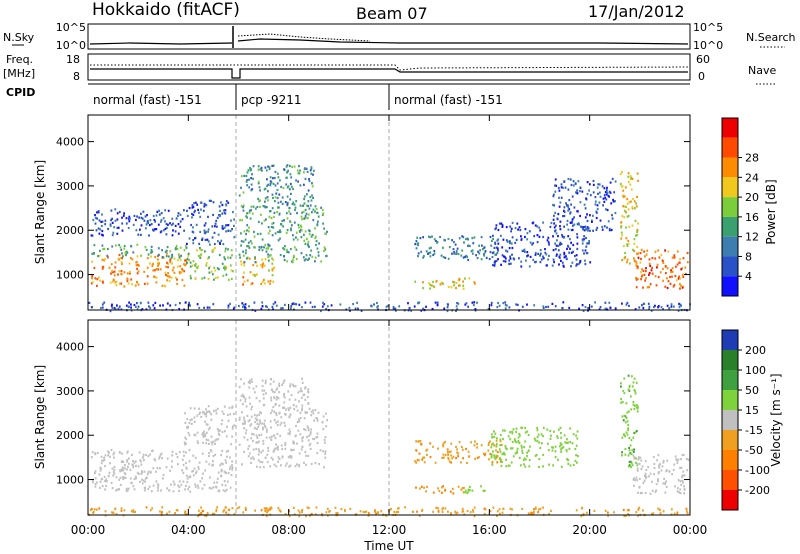 The width and height of the screenshot is (800, 554). Describe the element at coordinates (771, 37) in the screenshot. I see `nsearch-label: N.Search` at that location.